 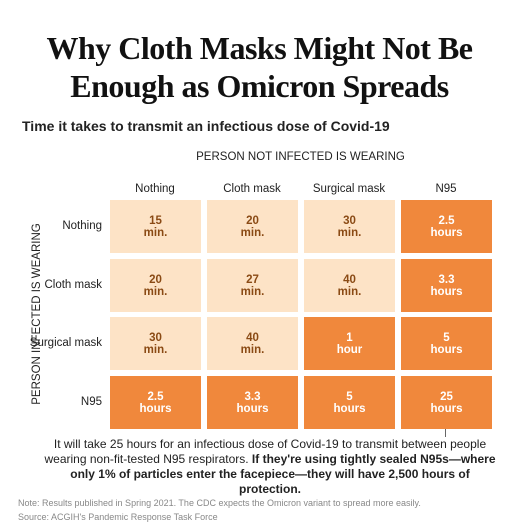 What do you see at coordinates (349, 349) in the screenshot?
I see `cell-unit: hour` at bounding box center [349, 349].